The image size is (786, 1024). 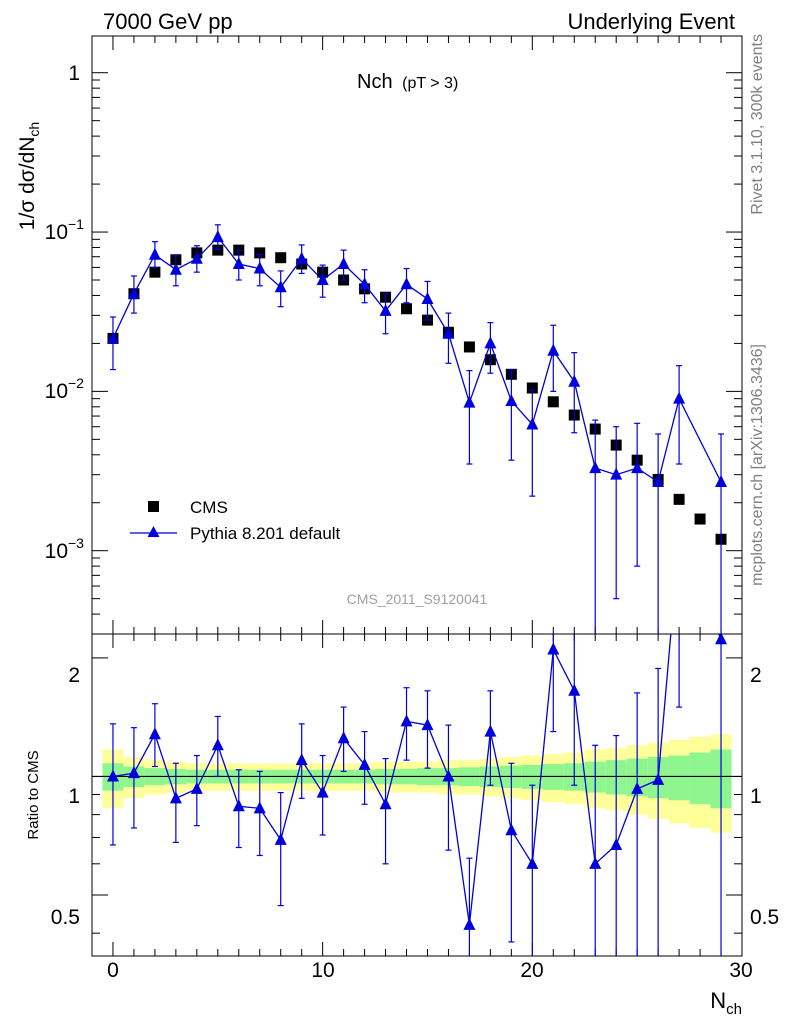 What do you see at coordinates (33, 794) in the screenshot?
I see `ratio-y-axis-label: Ratio to CMS` at bounding box center [33, 794].